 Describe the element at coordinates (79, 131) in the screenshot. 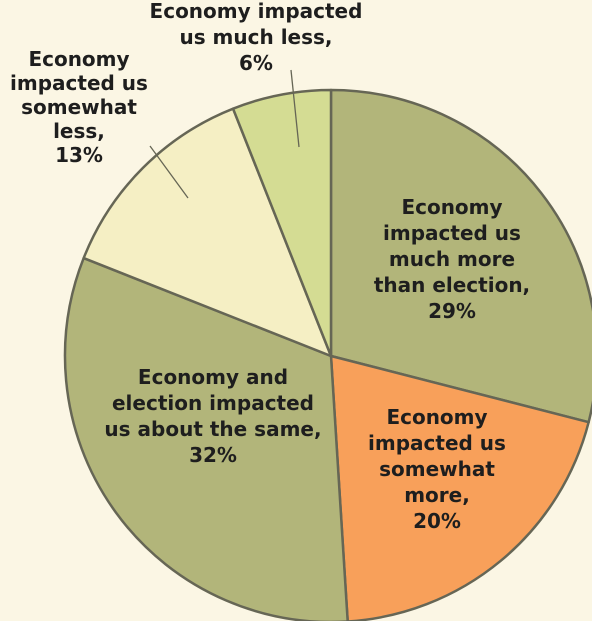

I see `slice-label-line: less,` at that location.